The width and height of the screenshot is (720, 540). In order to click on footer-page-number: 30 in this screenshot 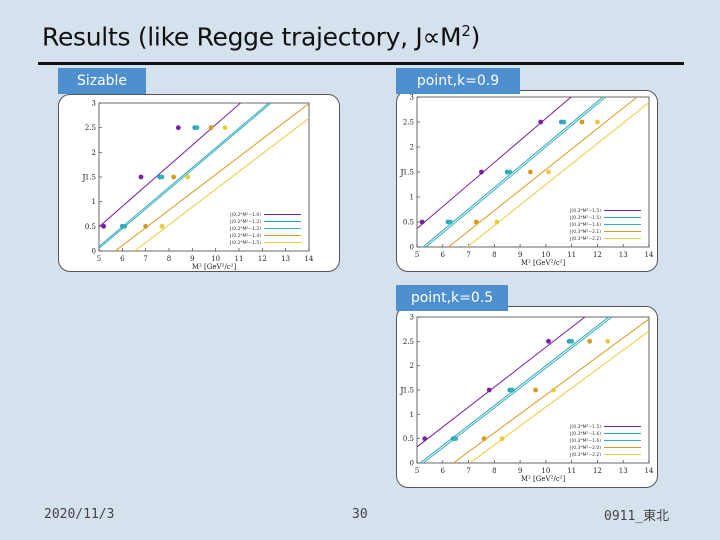, I will do `click(360, 514)`.